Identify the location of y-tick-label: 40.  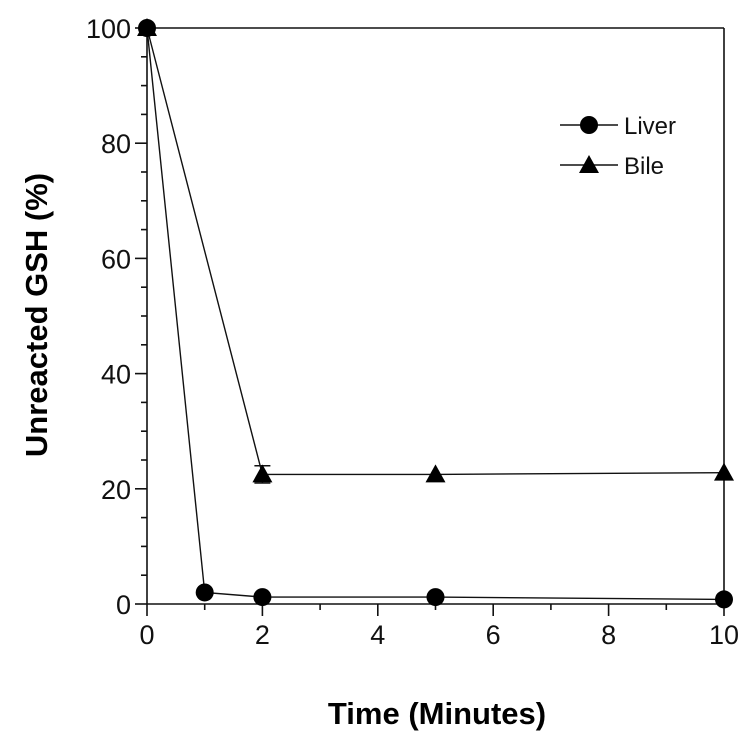
(116, 375).